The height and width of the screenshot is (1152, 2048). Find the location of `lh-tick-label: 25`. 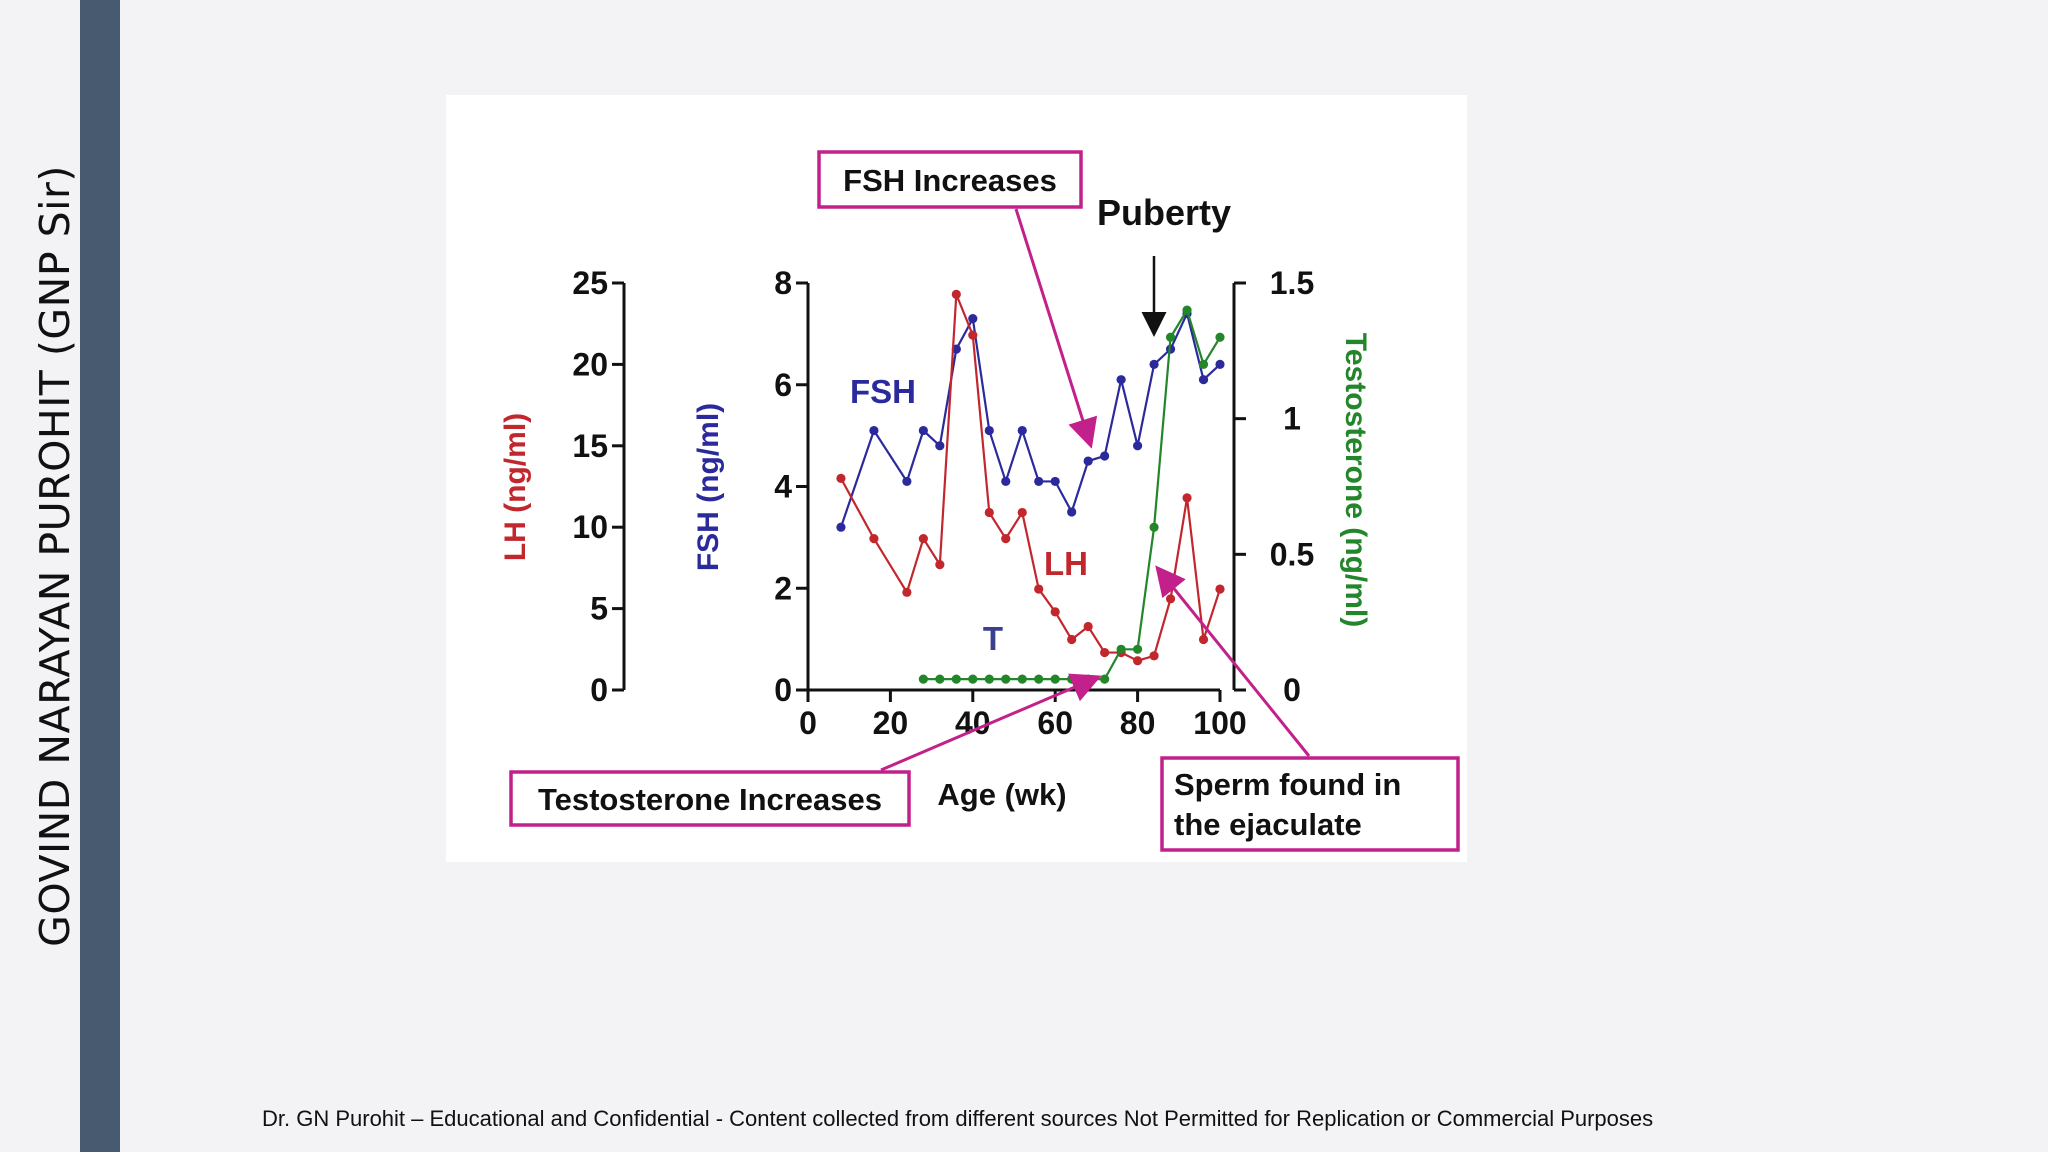

lh-tick-label: 25 is located at coordinates (590, 283).